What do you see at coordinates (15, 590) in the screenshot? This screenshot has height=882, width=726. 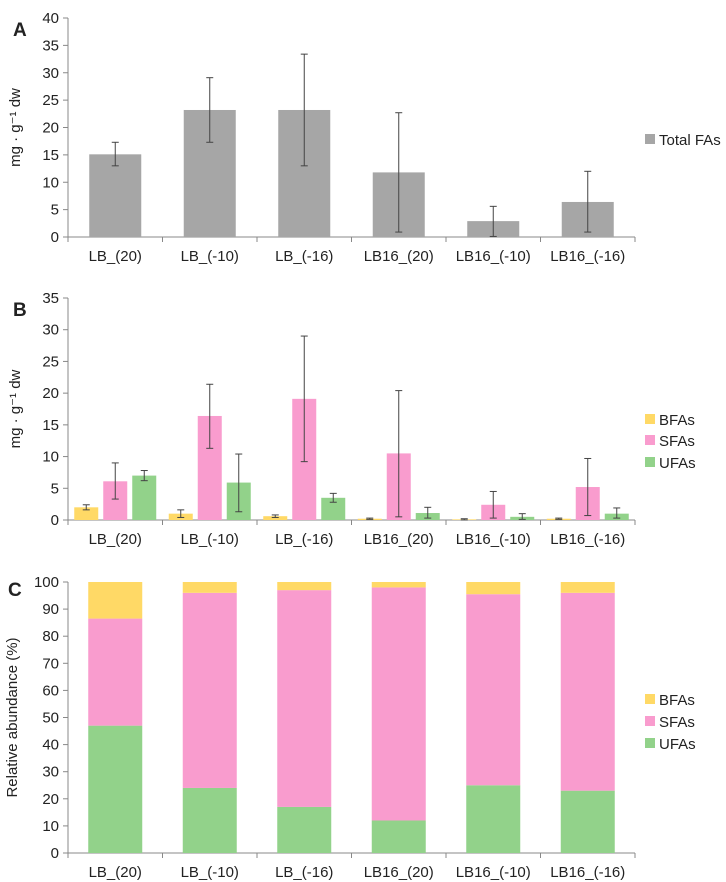 I see `panel-label: C` at bounding box center [15, 590].